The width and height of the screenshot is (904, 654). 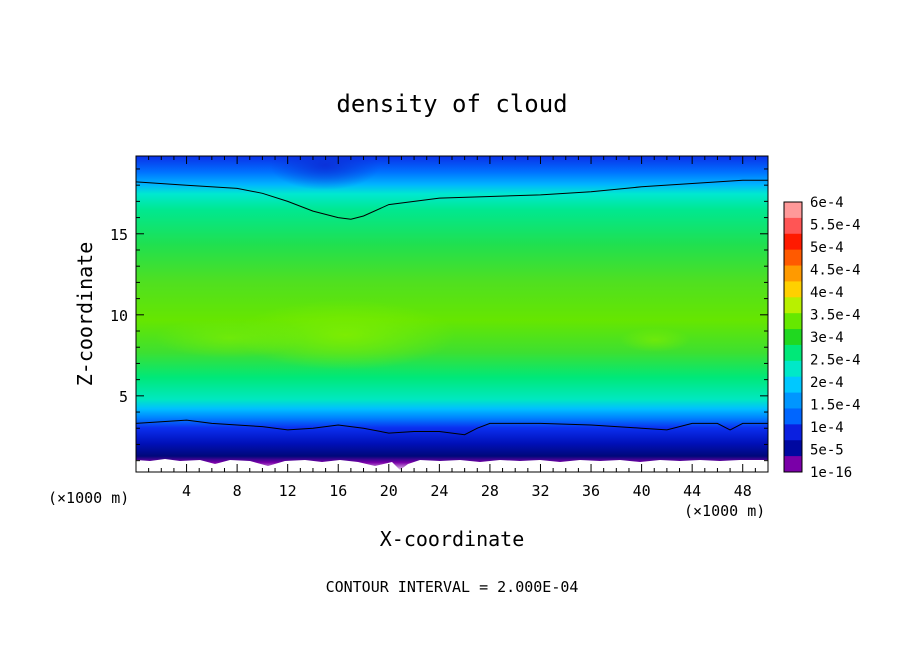 What do you see at coordinates (642, 491) in the screenshot?
I see `x-tick-label: 40` at bounding box center [642, 491].